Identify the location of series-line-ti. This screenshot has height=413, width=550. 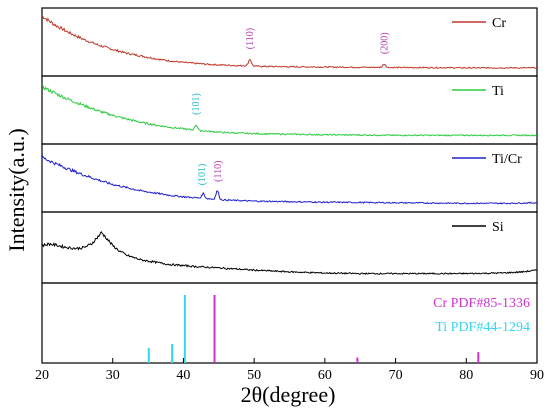
(289, 110).